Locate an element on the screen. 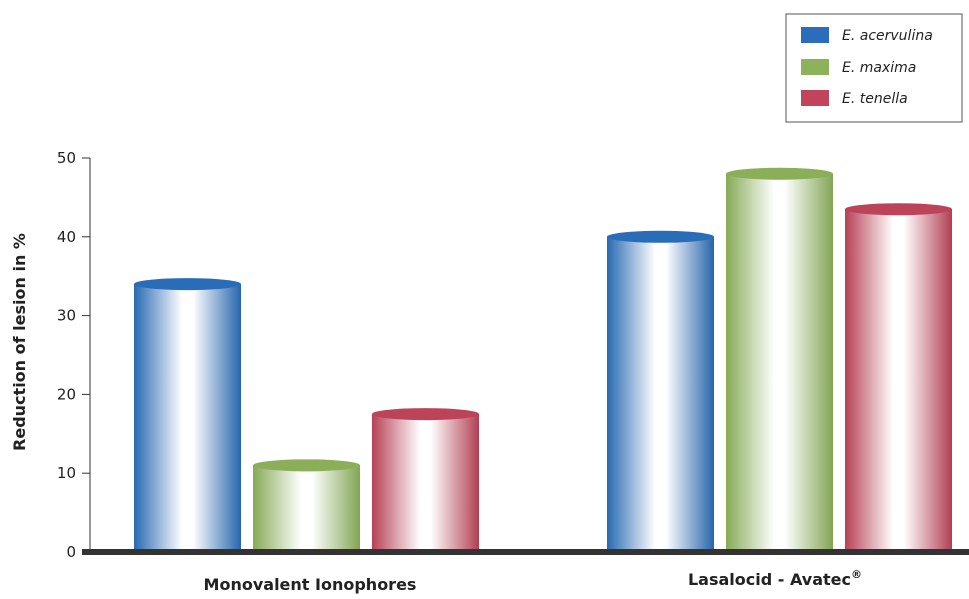  legend: E. acervulina E. maxima E. tenella is located at coordinates (874, 68).